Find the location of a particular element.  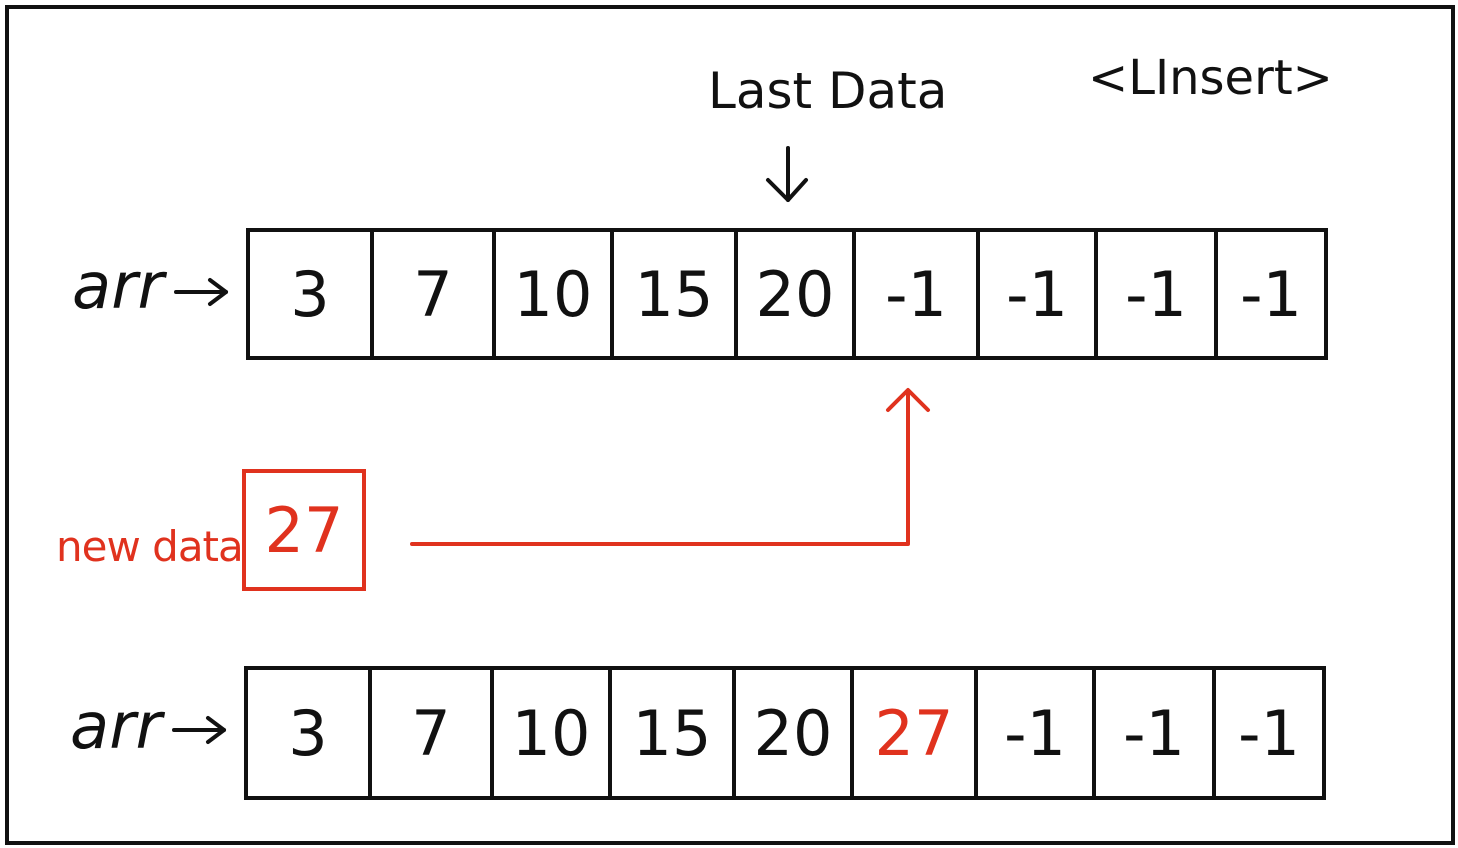

diagram-title: <LInsert> is located at coordinates (1210, 78).